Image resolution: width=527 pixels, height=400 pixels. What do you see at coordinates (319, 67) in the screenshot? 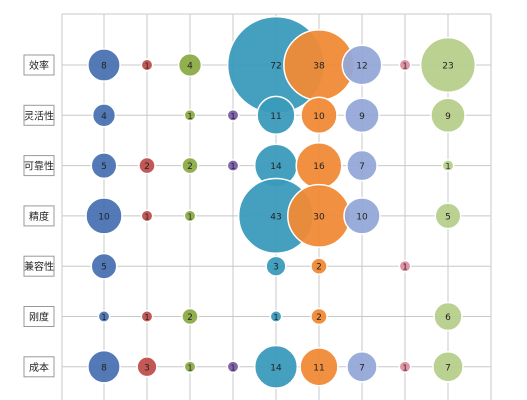
I see `bubble-label: 38` at bounding box center [319, 67].